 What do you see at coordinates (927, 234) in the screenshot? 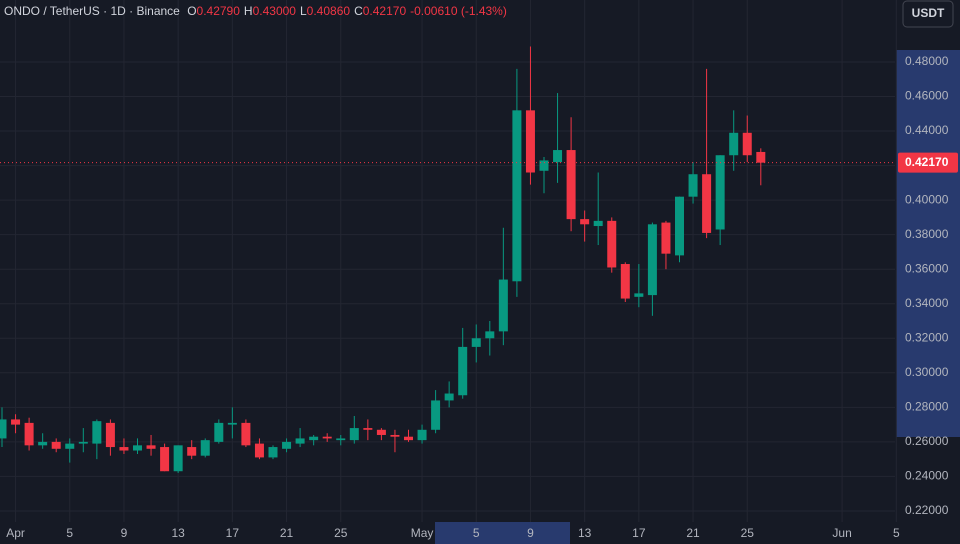
I see `y-tick-label: 0.38000` at bounding box center [927, 234].